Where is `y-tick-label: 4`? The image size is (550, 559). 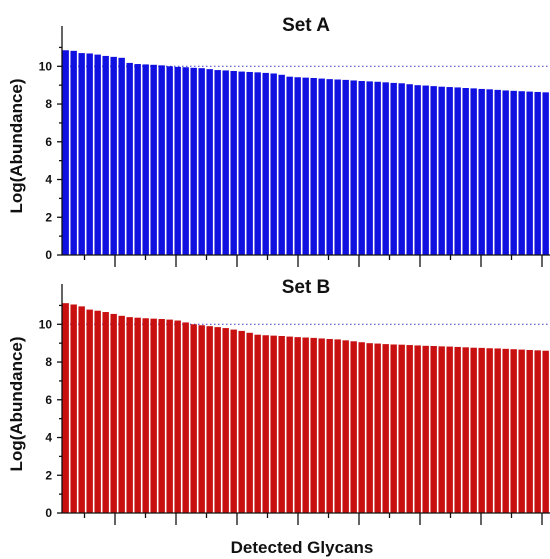
y-tick-label: 4 is located at coordinates (48, 438).